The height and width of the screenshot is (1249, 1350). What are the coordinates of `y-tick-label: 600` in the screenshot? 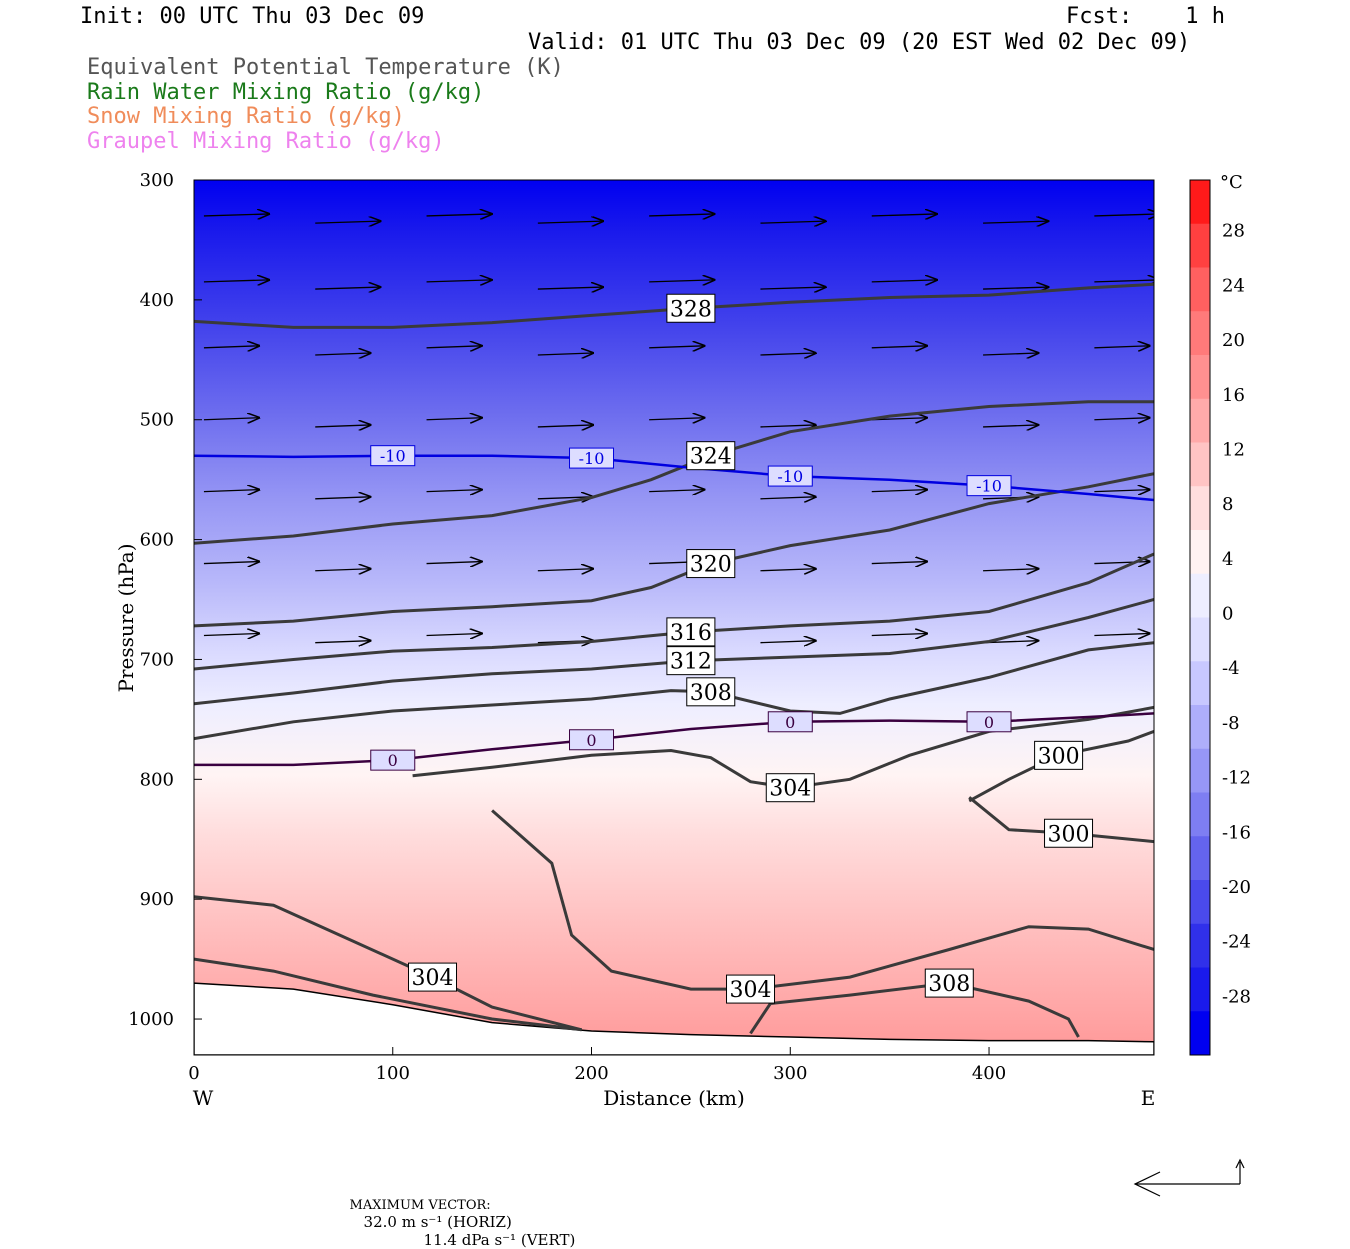 It's located at (157, 540).